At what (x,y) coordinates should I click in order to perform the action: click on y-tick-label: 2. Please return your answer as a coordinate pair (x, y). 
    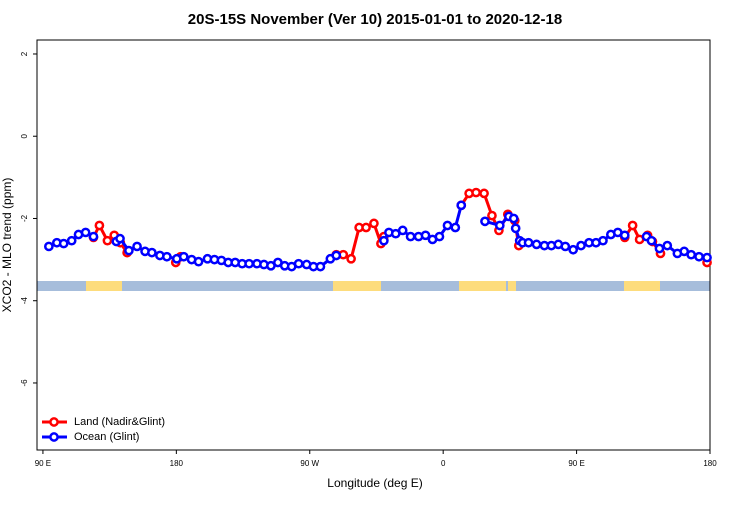
    Looking at the image, I should click on (24, 53).